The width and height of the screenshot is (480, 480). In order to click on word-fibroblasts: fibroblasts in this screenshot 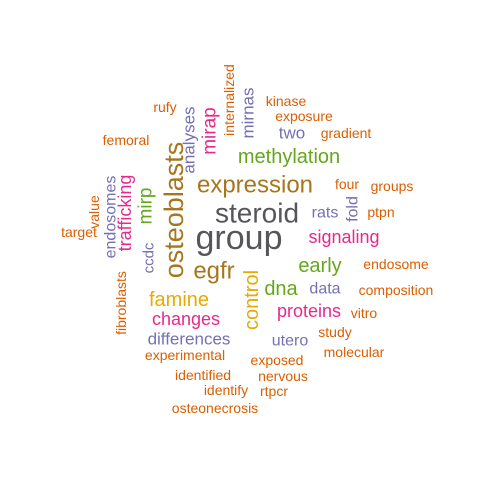, I will do `click(121, 303)`.